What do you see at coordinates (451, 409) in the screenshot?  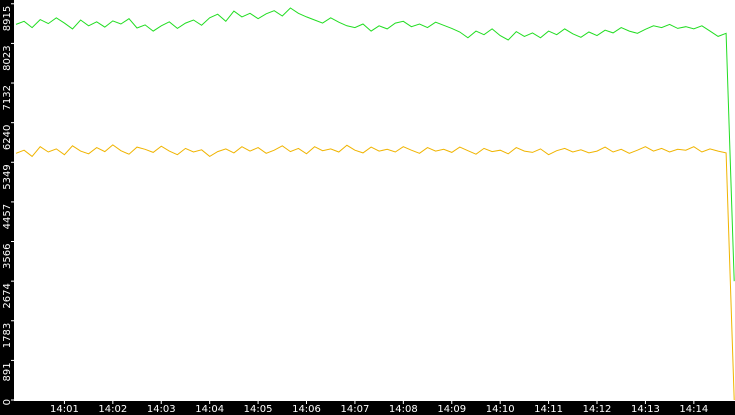 I see `x-tick-label: 14:09` at bounding box center [451, 409].